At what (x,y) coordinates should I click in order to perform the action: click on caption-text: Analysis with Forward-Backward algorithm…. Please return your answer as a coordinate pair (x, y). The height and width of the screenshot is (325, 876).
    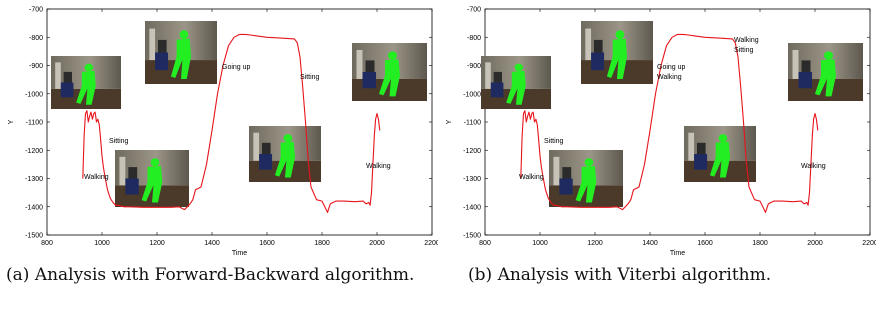
    Looking at the image, I should click on (224, 275).